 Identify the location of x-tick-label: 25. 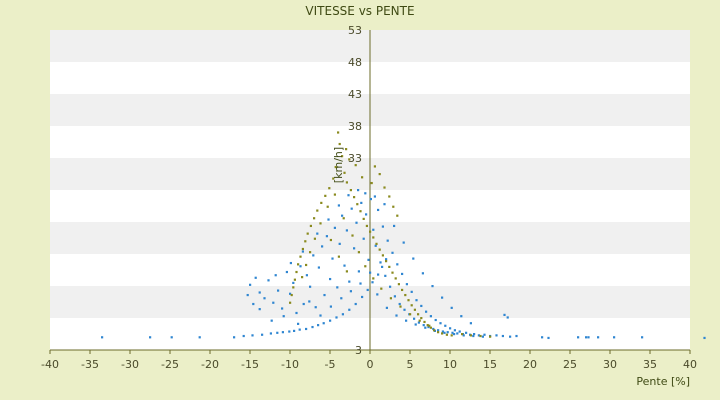
(570, 364).